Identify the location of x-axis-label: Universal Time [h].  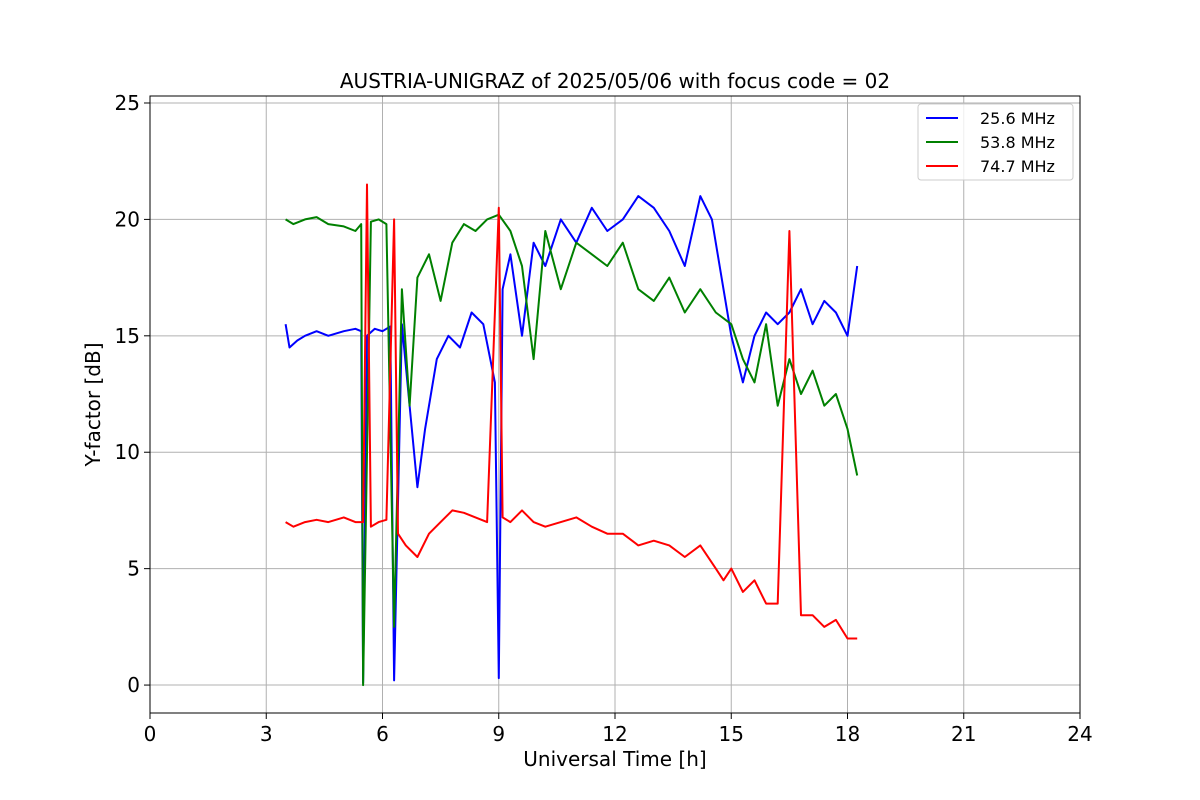
(614, 759).